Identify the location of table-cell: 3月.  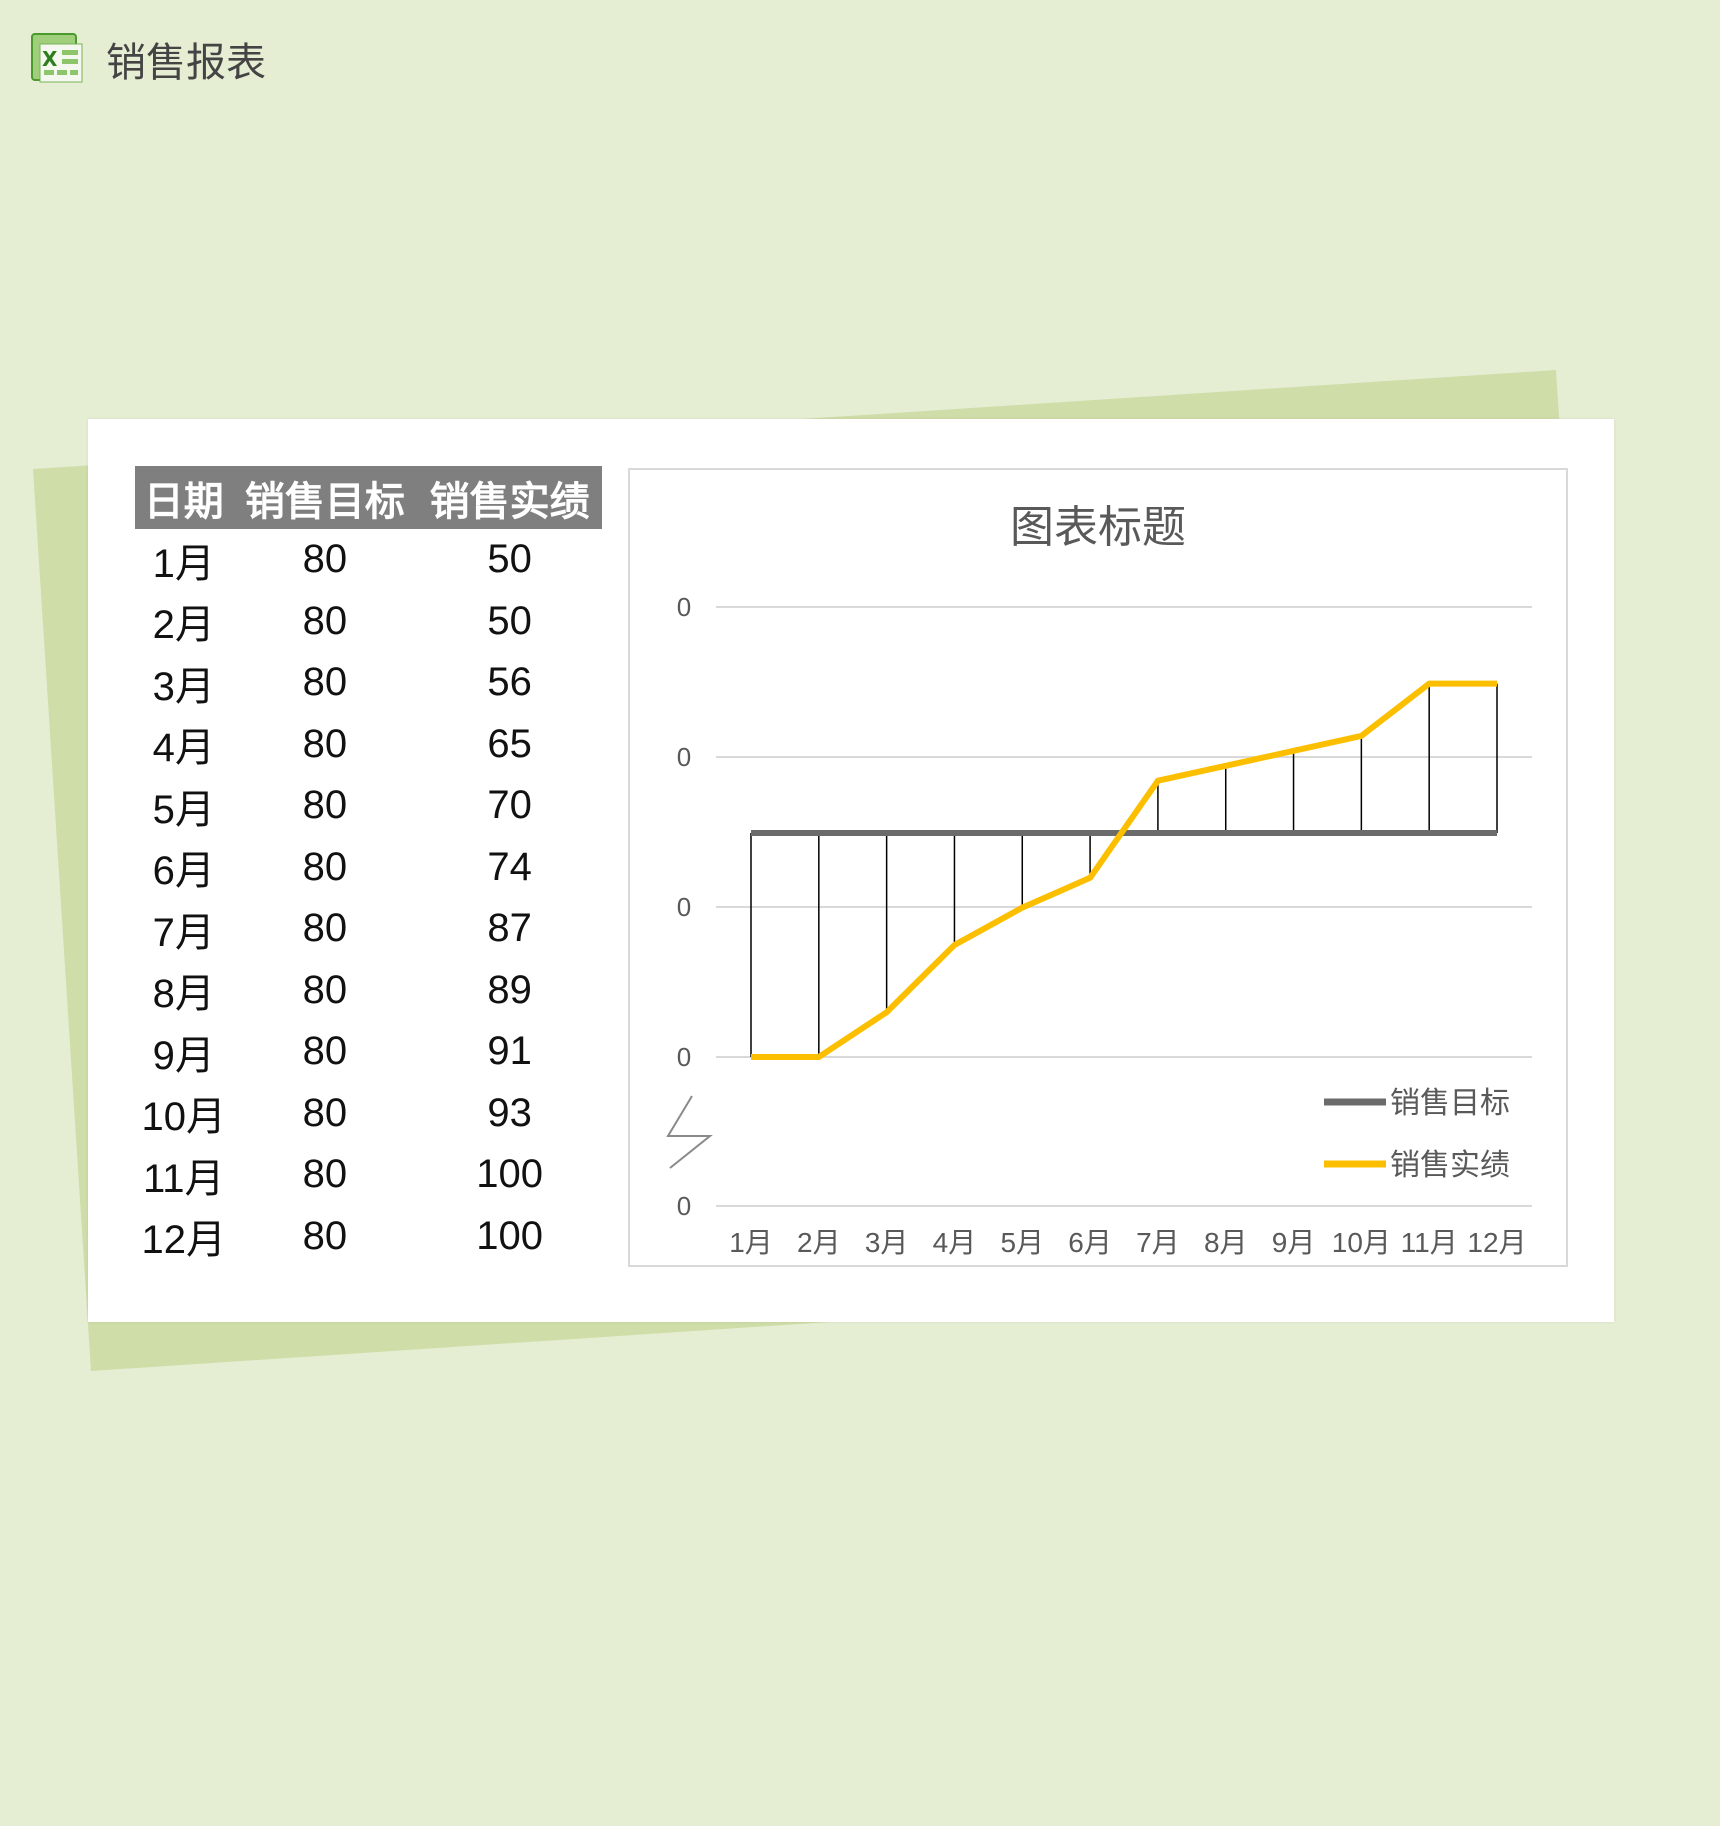
(183, 686).